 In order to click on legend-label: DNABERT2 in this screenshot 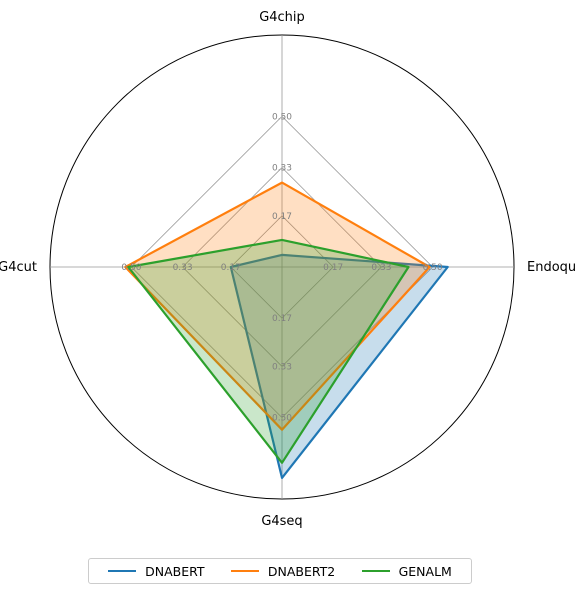, I will do `click(301, 571)`.